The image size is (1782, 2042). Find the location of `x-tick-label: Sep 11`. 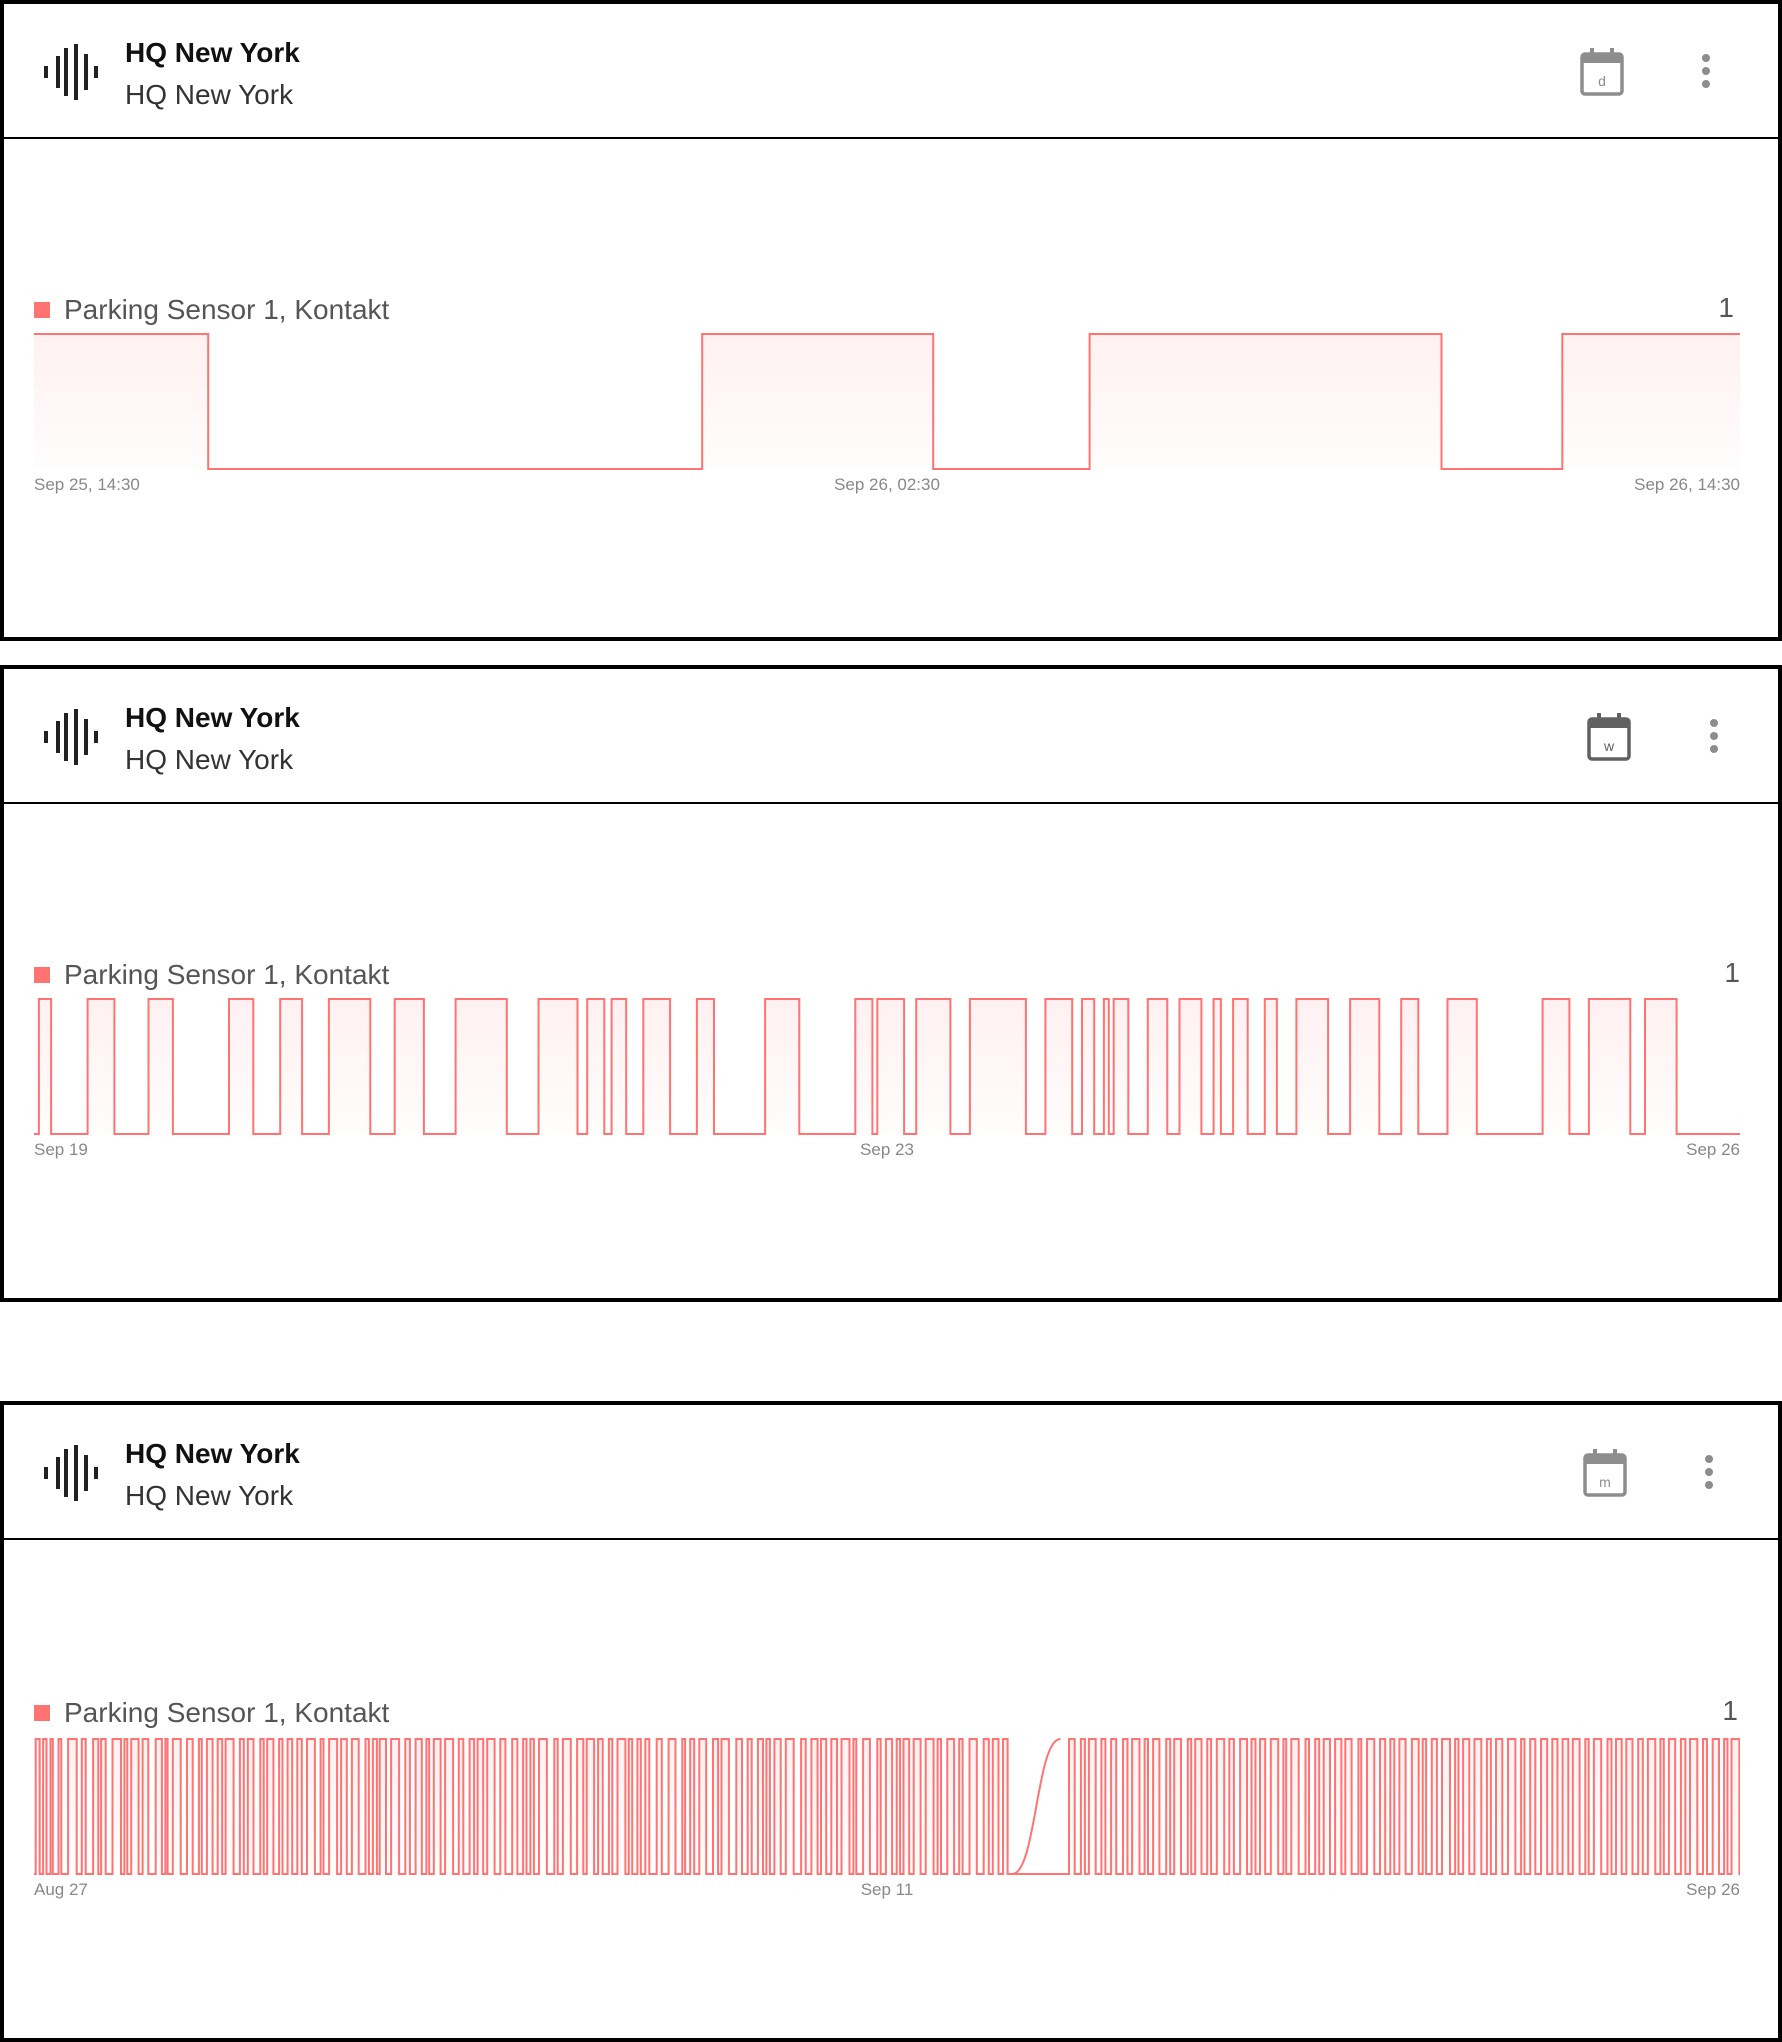

x-tick-label: Sep 11 is located at coordinates (887, 1889).